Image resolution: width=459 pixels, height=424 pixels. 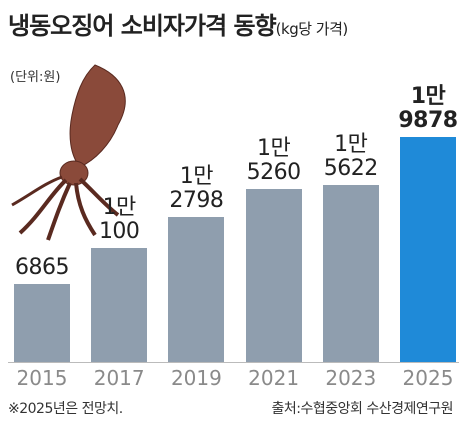 I want to click on x-tick-label: 2021, so click(x=274, y=378).